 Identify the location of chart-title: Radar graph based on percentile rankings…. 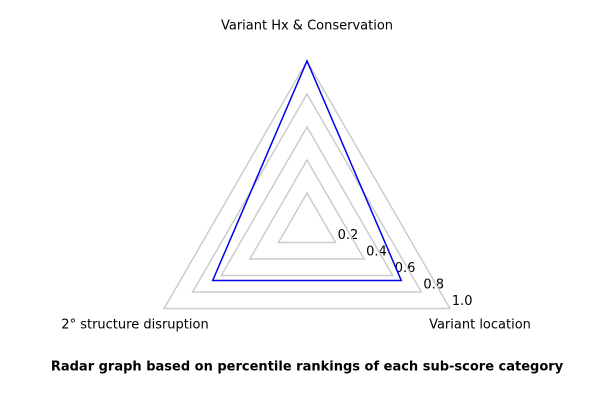
(307, 367).